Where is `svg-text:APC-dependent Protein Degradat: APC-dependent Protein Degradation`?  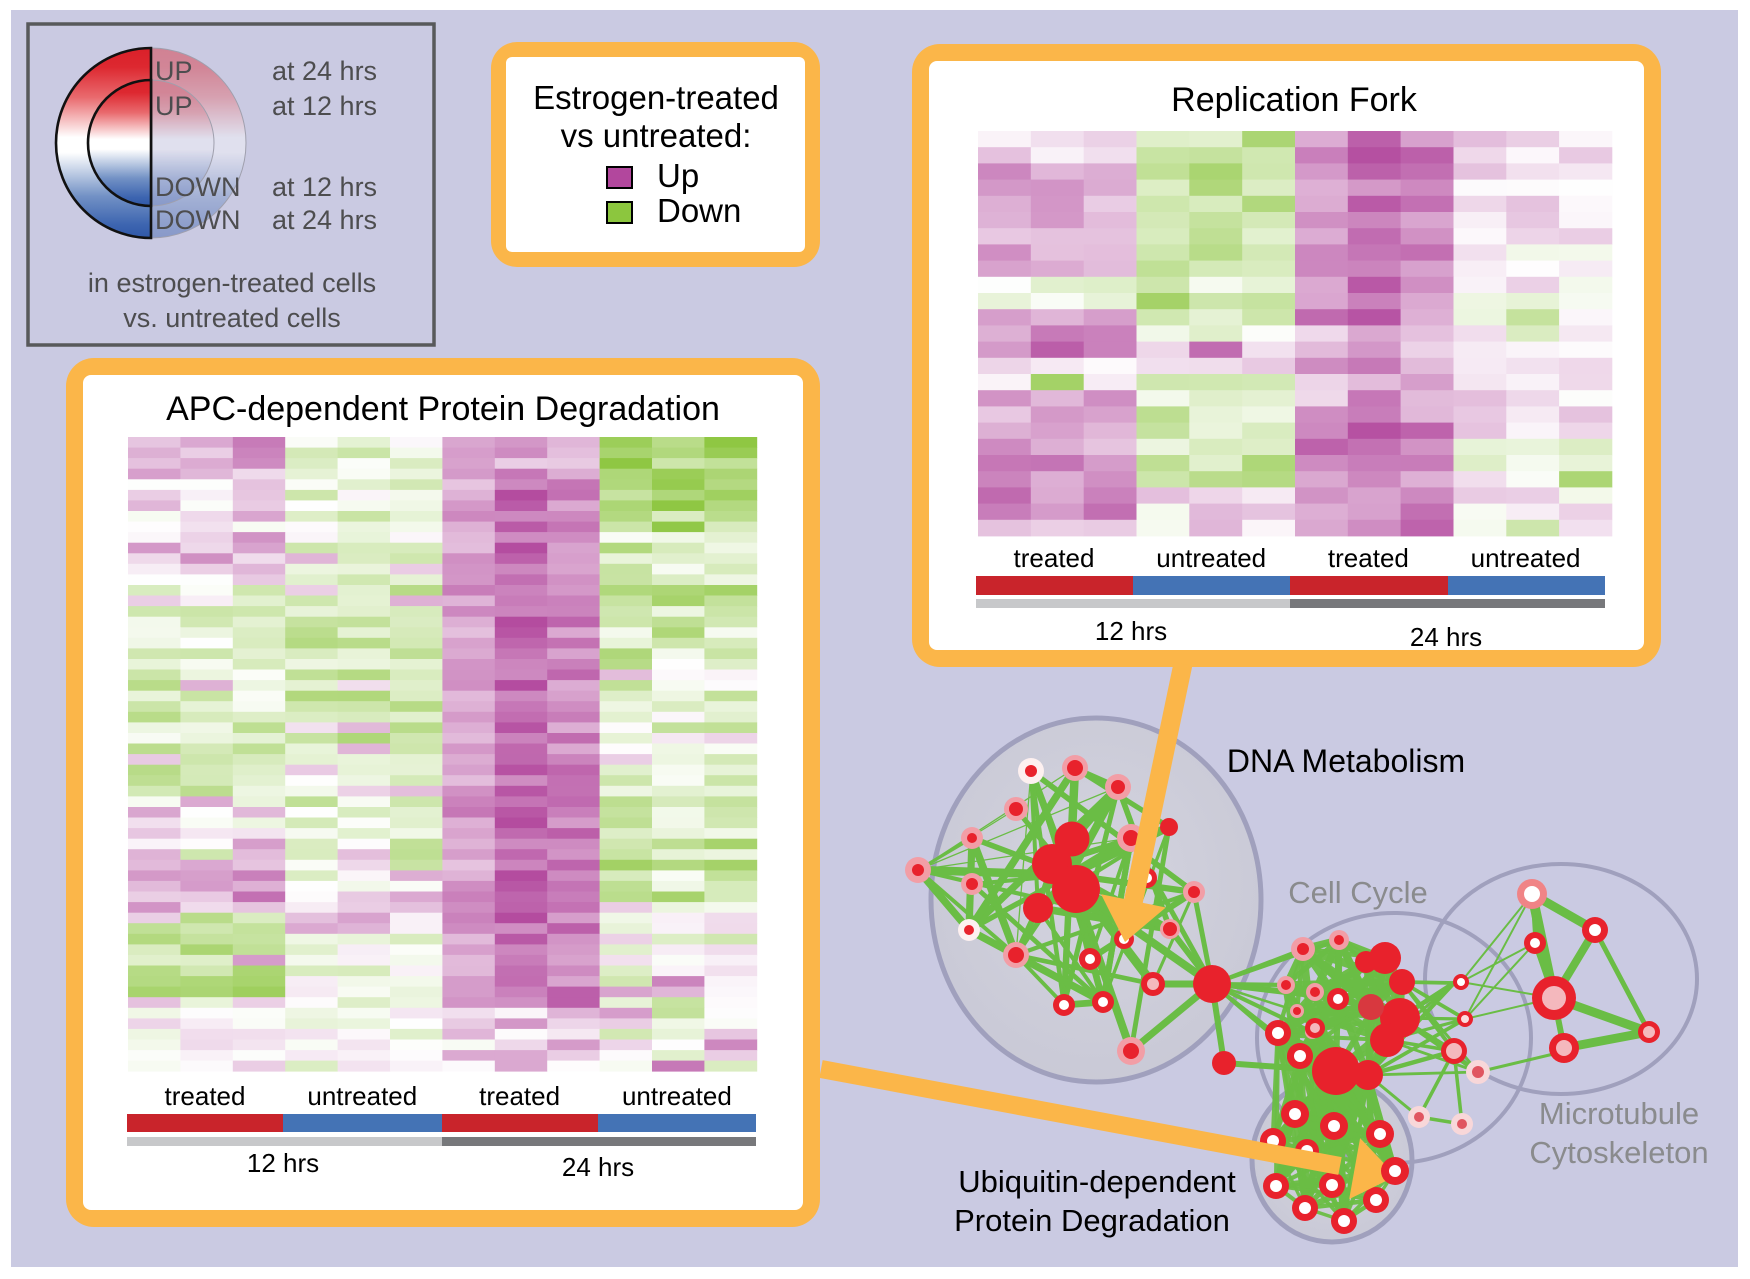 svg-text:APC-dependent Protein Degradat: APC-dependent Protein Degradation is located at coordinates (443, 409).